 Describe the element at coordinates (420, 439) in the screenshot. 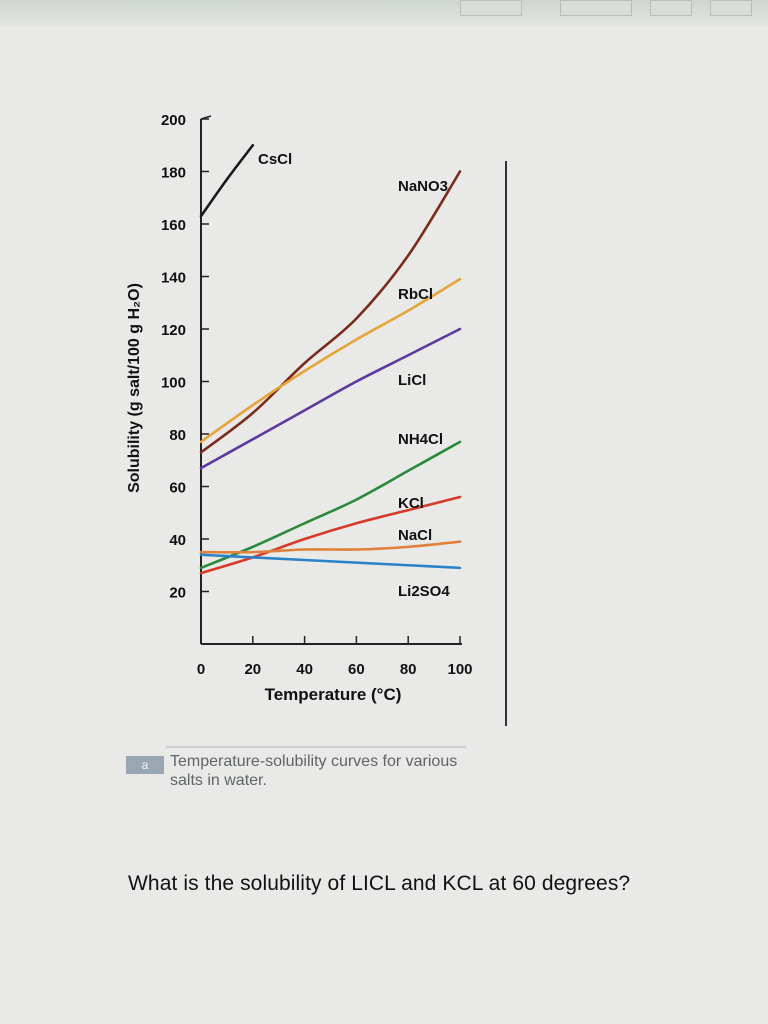

I see `series-label: NH4Cl` at that location.